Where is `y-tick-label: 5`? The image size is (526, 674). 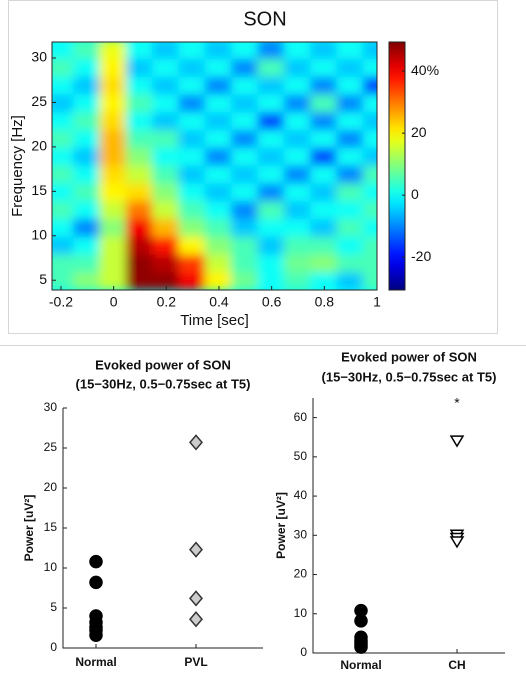
y-tick-label: 5 is located at coordinates (53, 607).